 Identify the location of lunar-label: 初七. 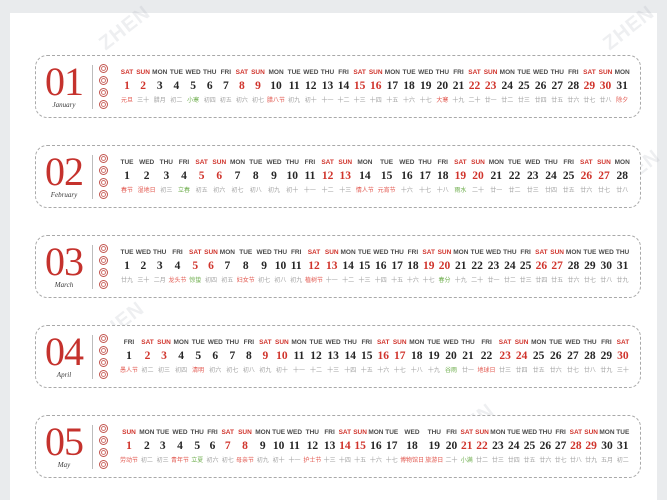
(227, 460).